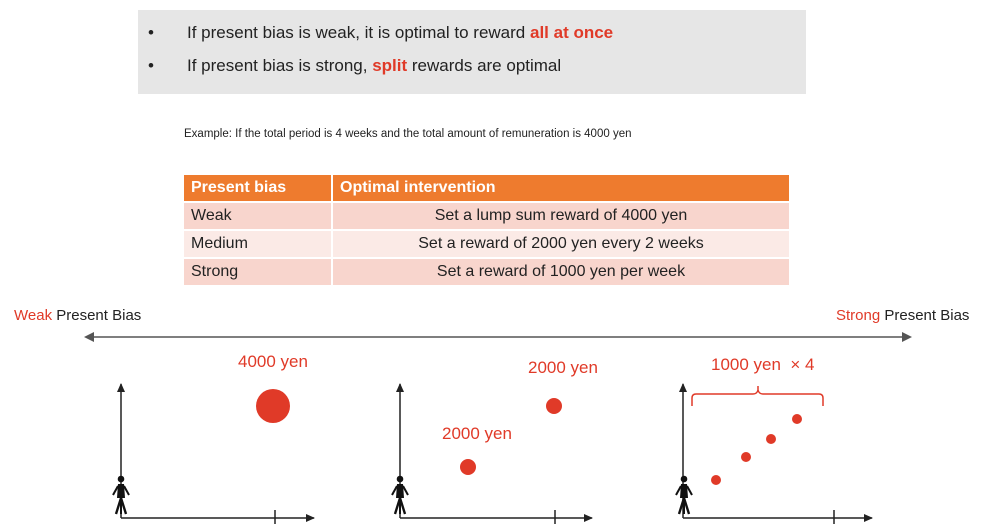  What do you see at coordinates (561, 215) in the screenshot?
I see `cell-intervention-weak: Set a lump sum reward of 4000 yen` at bounding box center [561, 215].